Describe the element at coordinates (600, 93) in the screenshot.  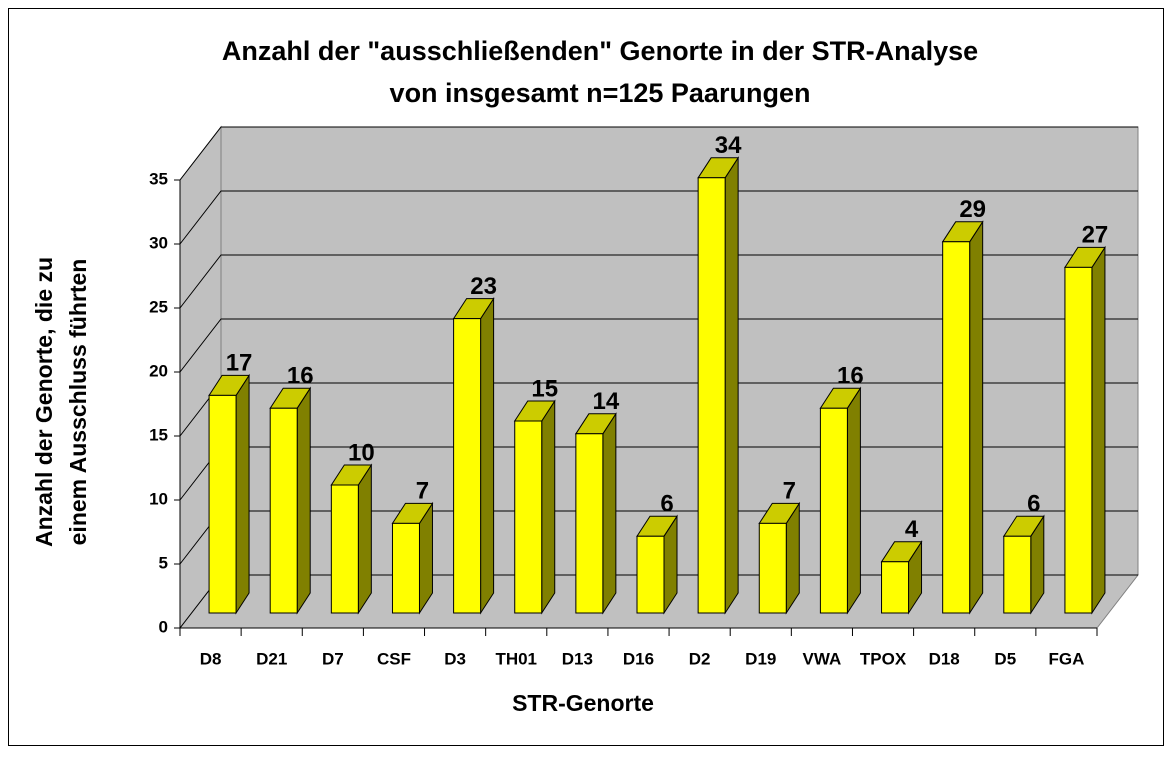
I see `chart-title: von insgesamt n=125 Paarungen` at that location.